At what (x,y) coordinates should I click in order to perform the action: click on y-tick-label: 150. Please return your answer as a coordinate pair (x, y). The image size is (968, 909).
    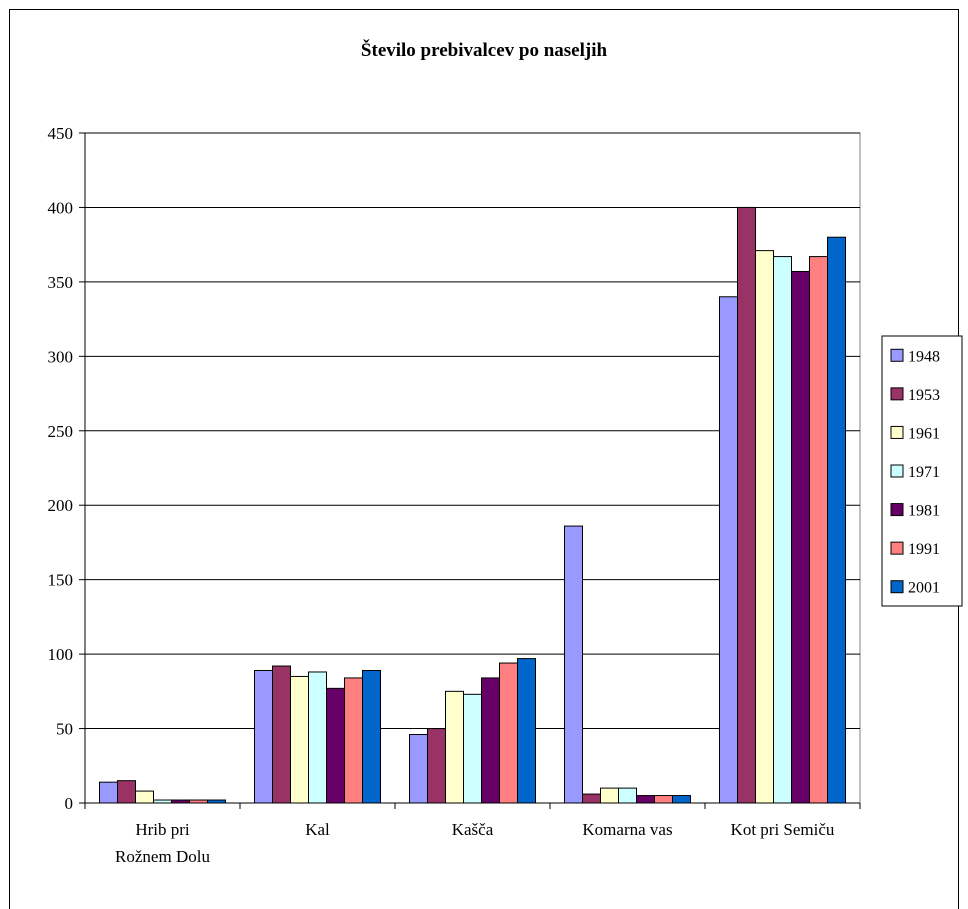
    Looking at the image, I should click on (61, 580).